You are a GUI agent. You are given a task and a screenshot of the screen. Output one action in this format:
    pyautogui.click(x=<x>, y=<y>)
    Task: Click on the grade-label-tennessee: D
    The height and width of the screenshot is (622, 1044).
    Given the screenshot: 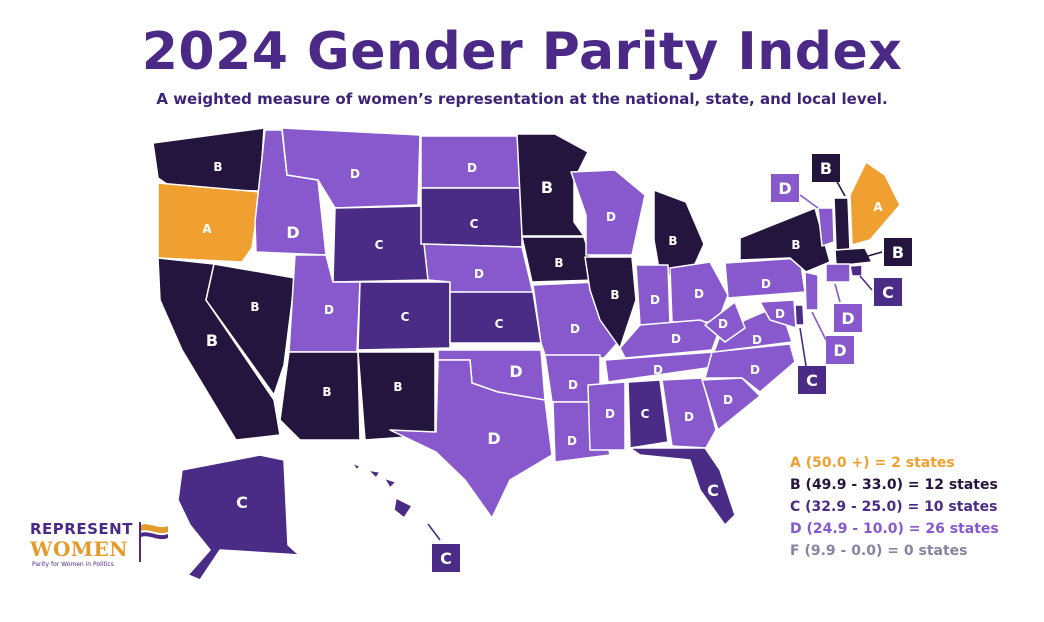 What is the action you would take?
    pyautogui.click(x=658, y=370)
    